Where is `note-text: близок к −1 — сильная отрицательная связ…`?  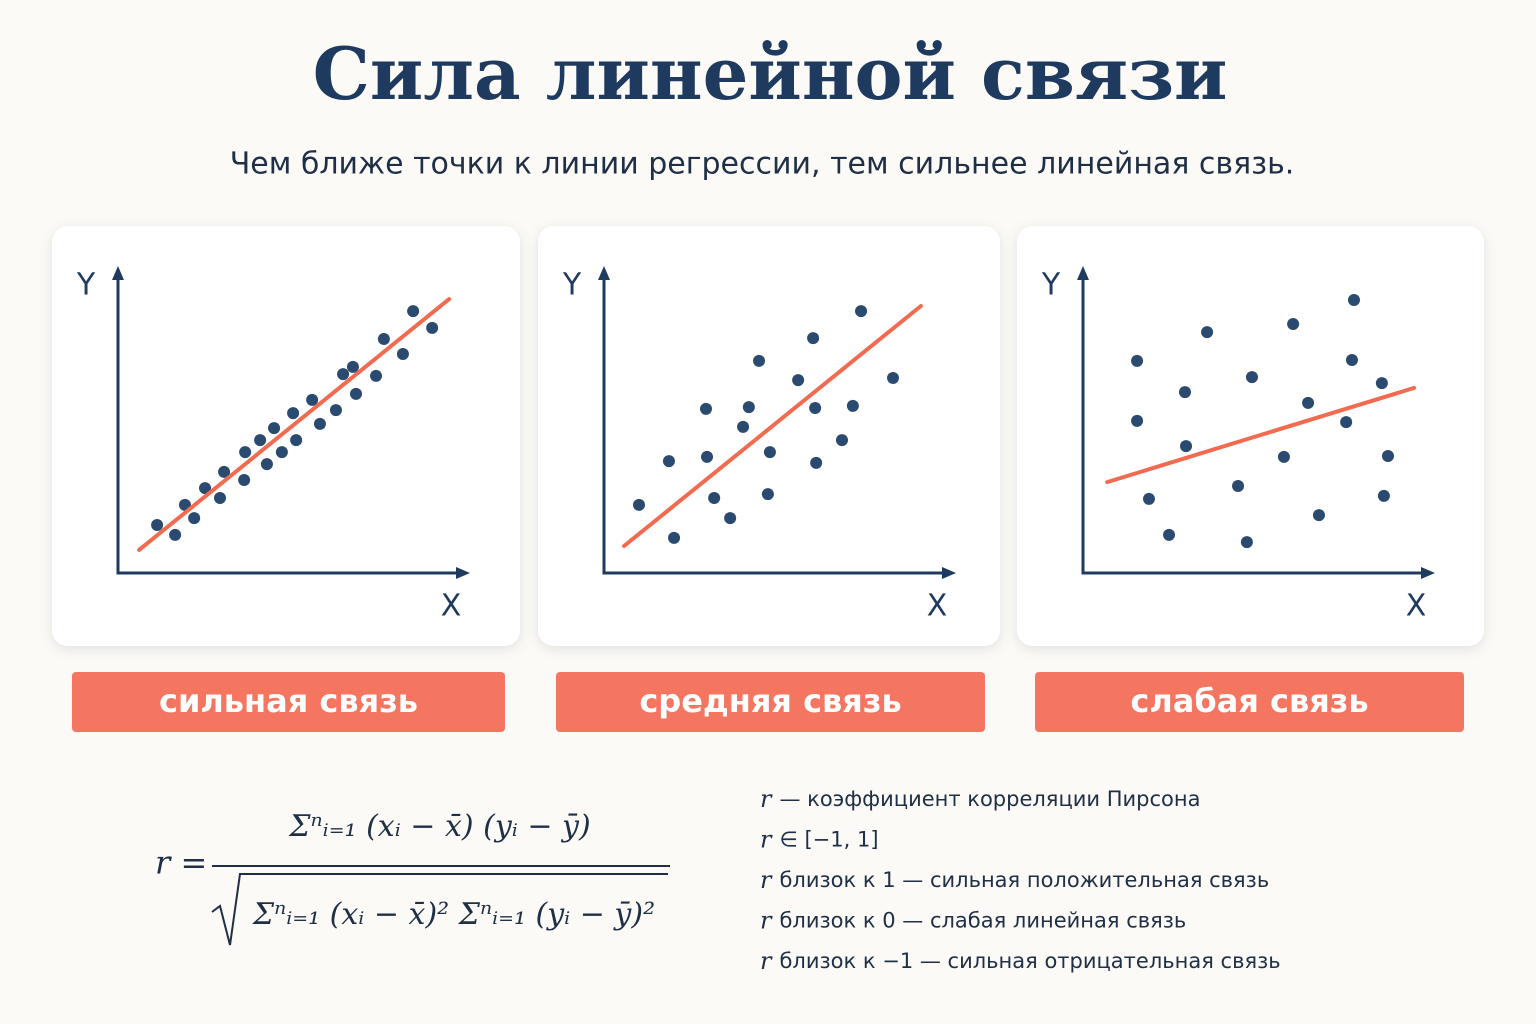
note-text: близок к −1 — сильная отрицательная связ… is located at coordinates (1029, 961).